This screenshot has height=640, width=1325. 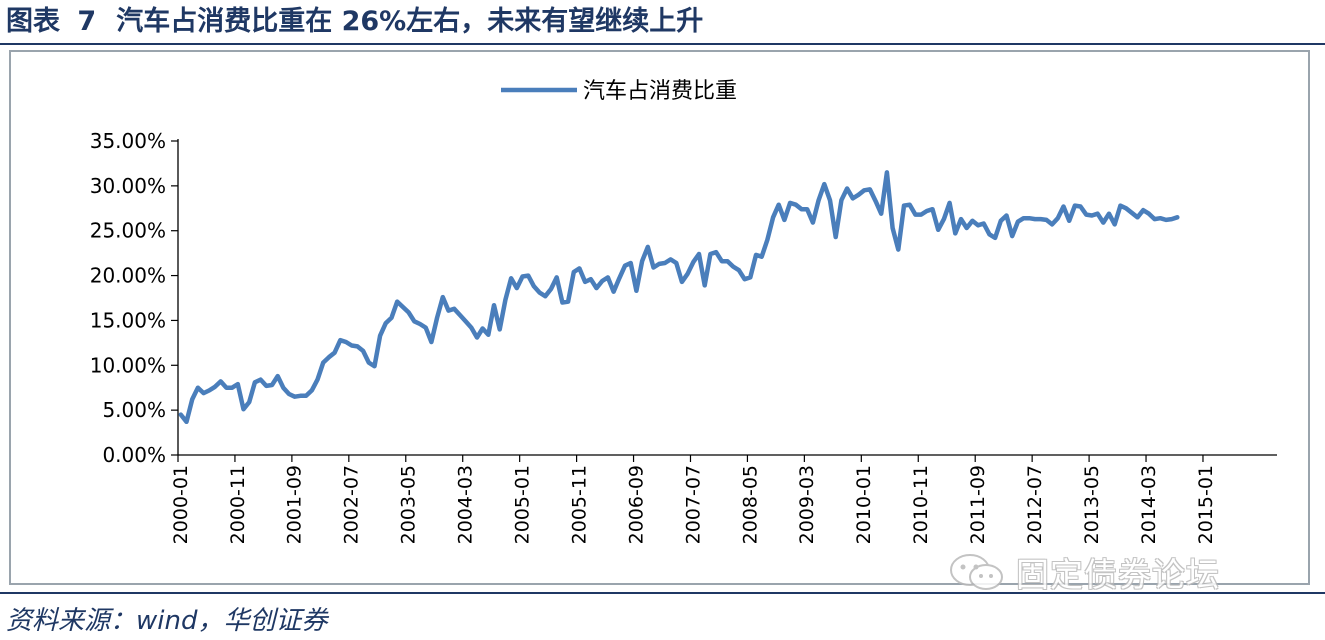 What do you see at coordinates (662, 593) in the screenshot?
I see `bottom-rule` at bounding box center [662, 593].